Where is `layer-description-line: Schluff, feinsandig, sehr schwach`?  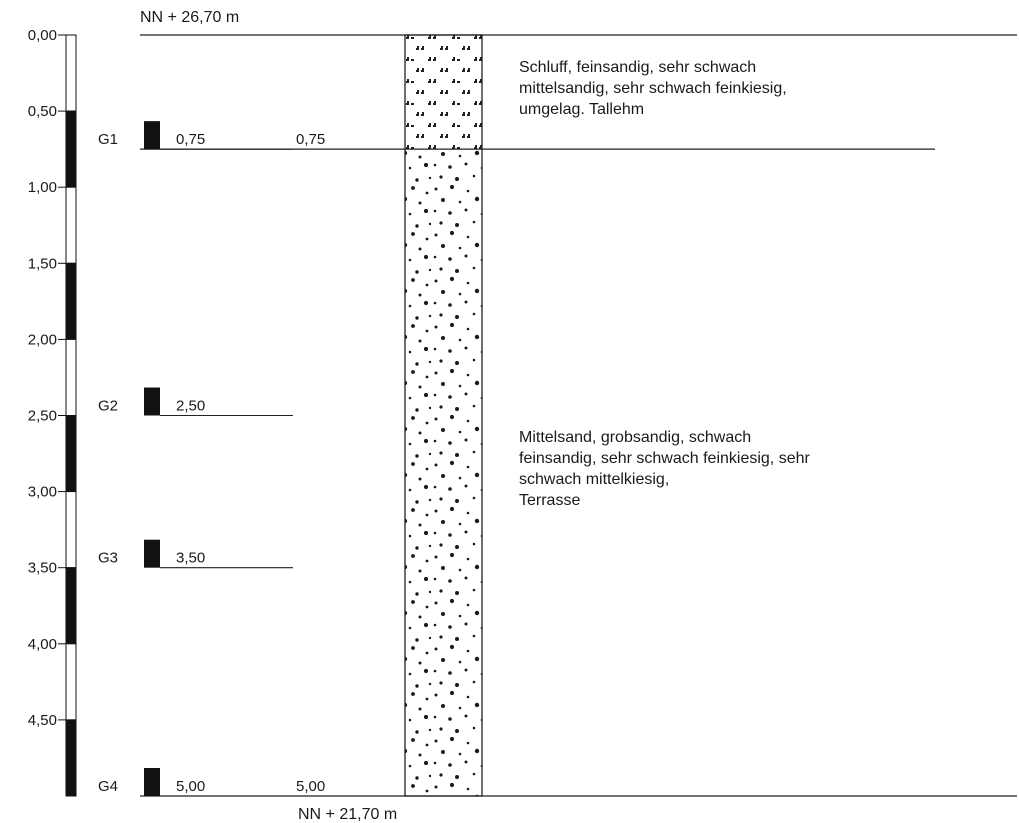
layer-description-line: Schluff, feinsandig, sehr schwach is located at coordinates (637, 67).